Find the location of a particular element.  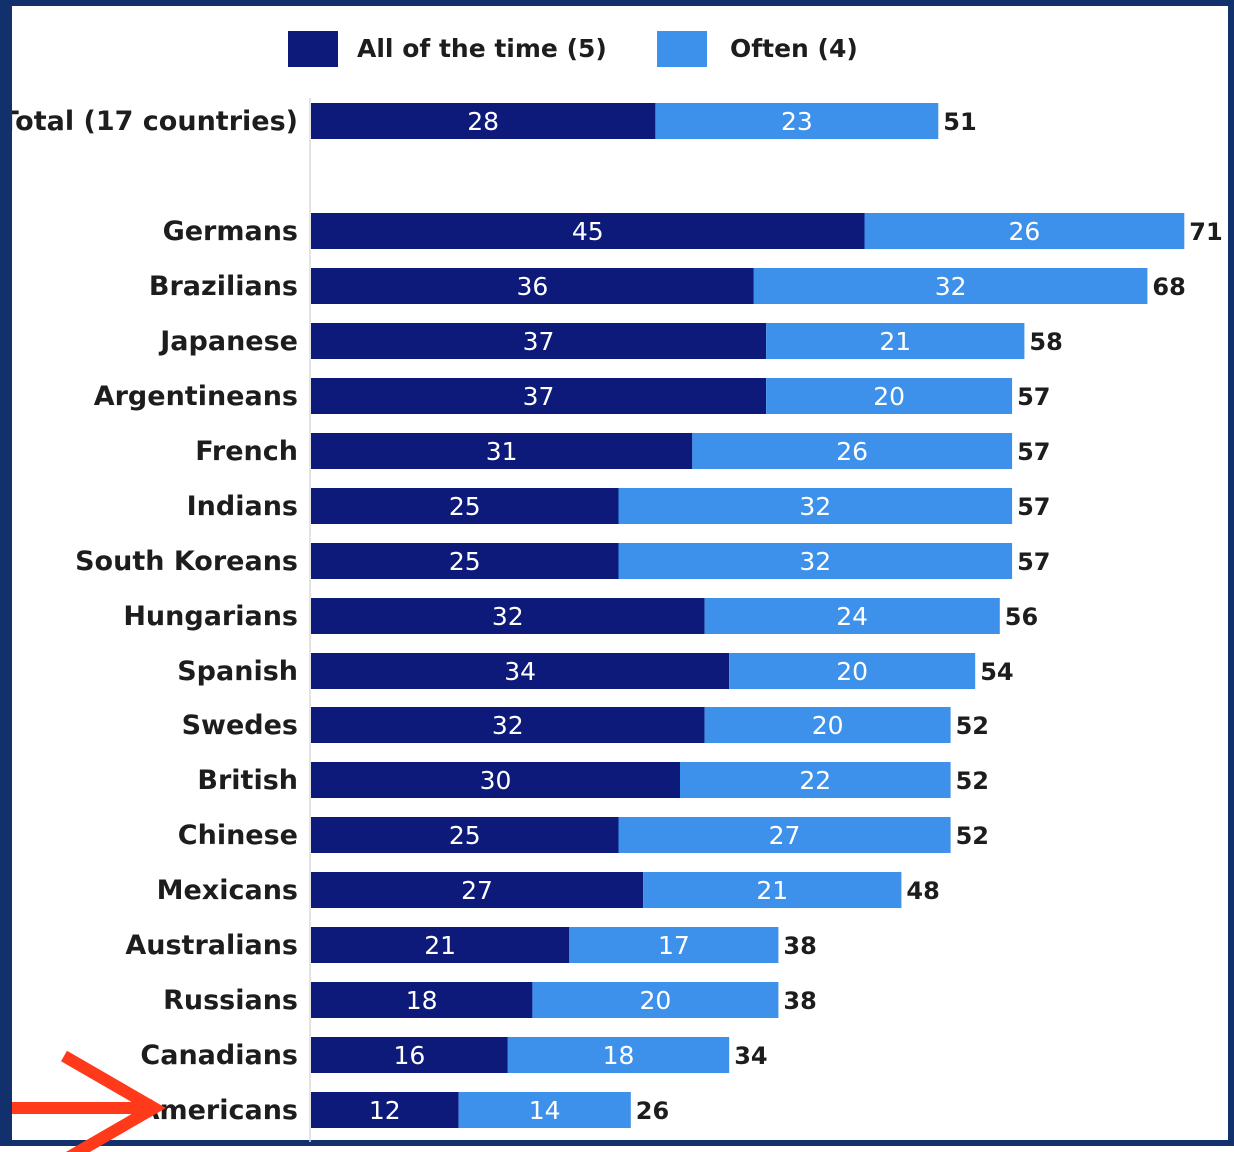

bar-all-of-the-time-canadians is located at coordinates (409, 1055).